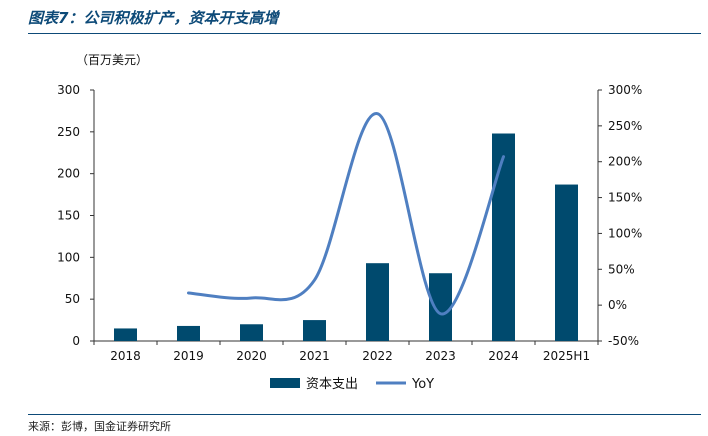  Describe the element at coordinates (625, 233) in the screenshot. I see `right-tick-label: 100%` at that location.